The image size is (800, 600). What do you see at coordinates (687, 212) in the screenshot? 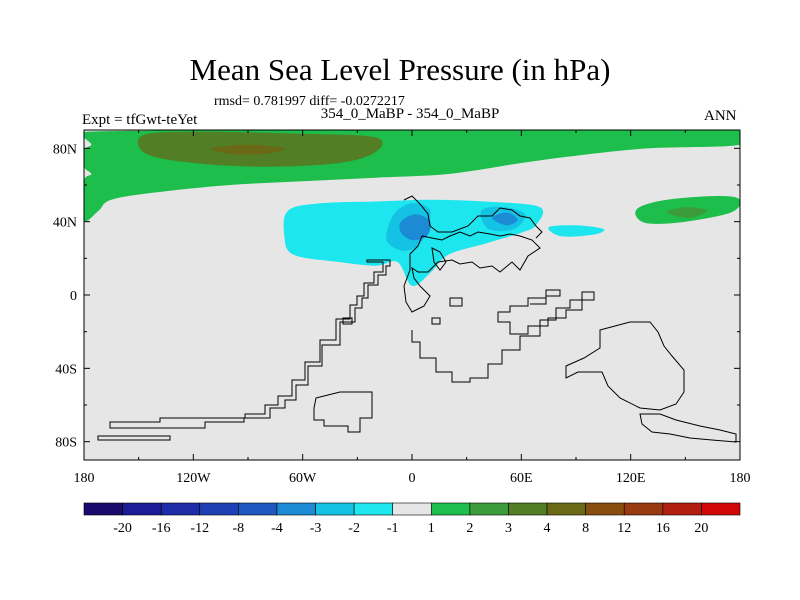
I see `region-east-asia-core` at bounding box center [687, 212].